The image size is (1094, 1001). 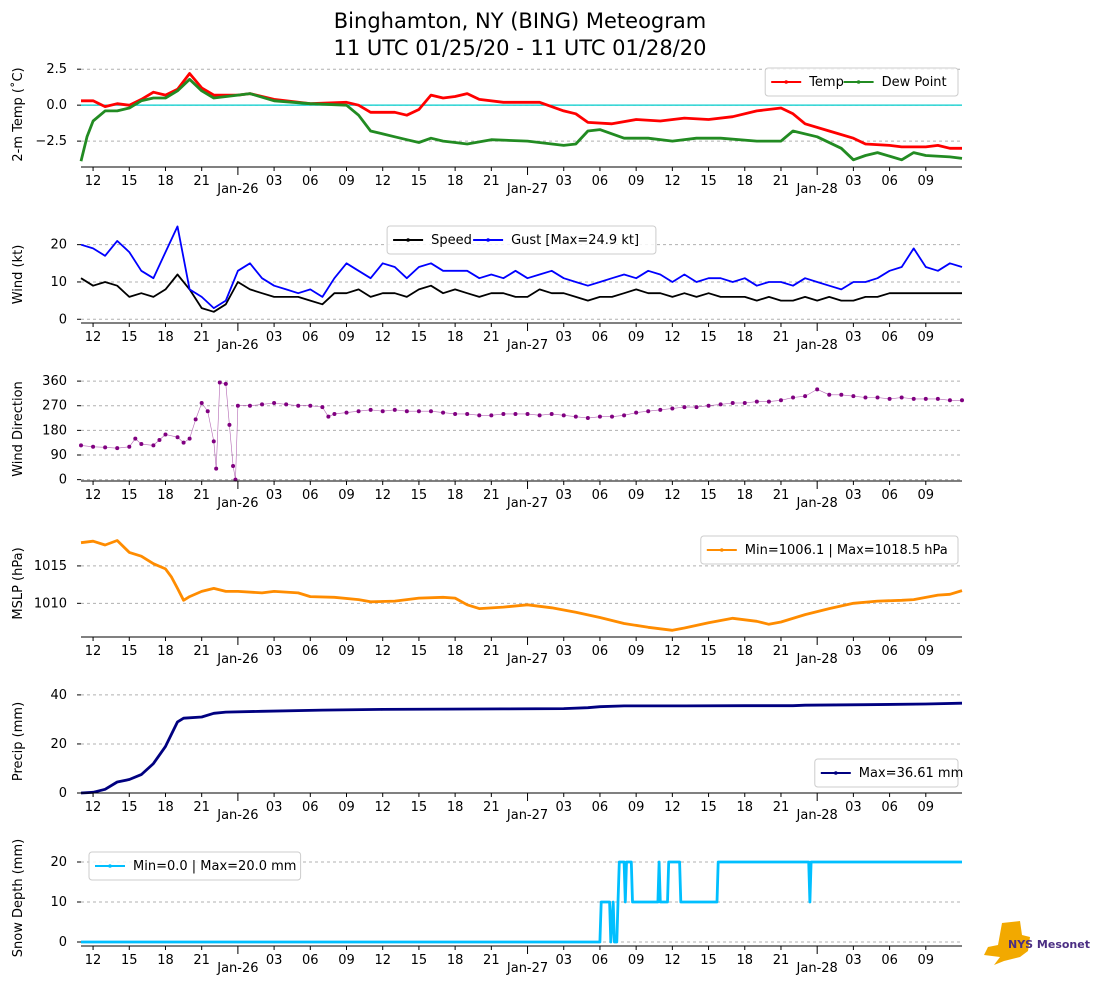 I want to click on y-tick-label: 1010, so click(x=50, y=603).